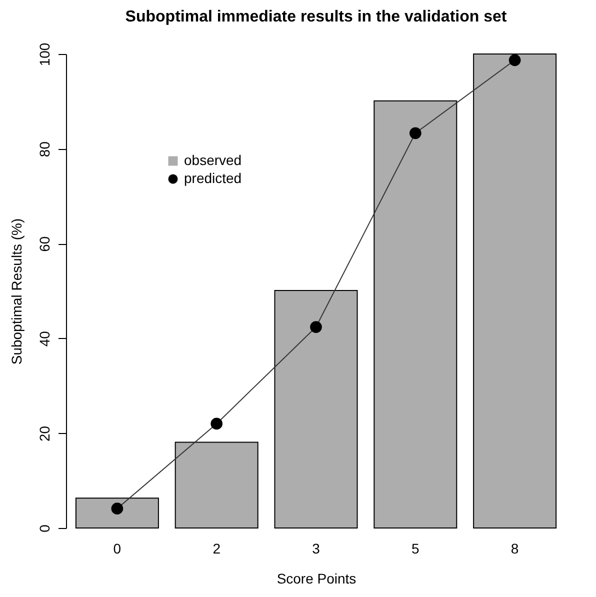  What do you see at coordinates (44, 149) in the screenshot?
I see `y-tick-label: 80` at bounding box center [44, 149].